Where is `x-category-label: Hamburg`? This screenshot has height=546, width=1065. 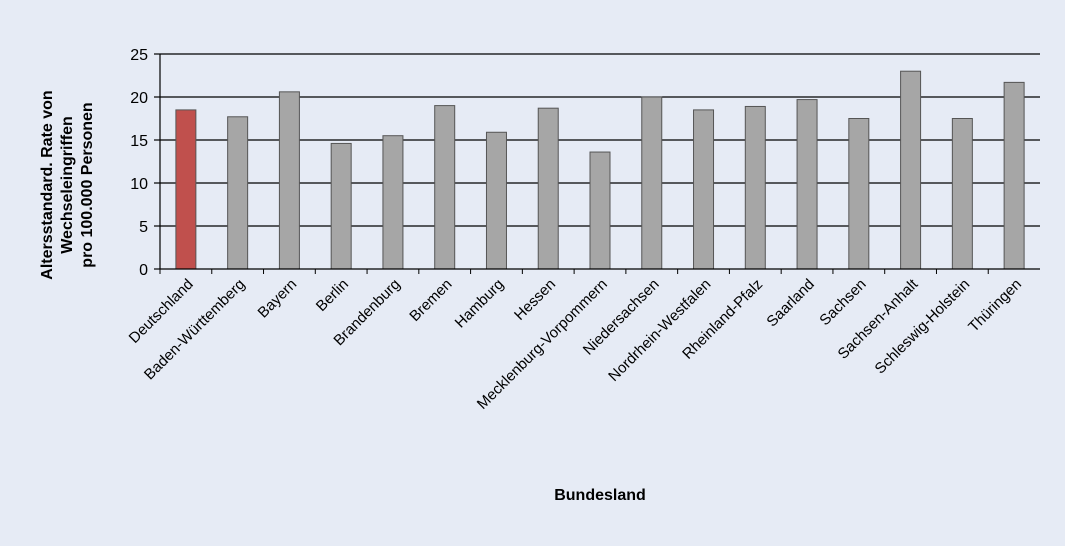 x-category-label: Hamburg is located at coordinates (480, 304).